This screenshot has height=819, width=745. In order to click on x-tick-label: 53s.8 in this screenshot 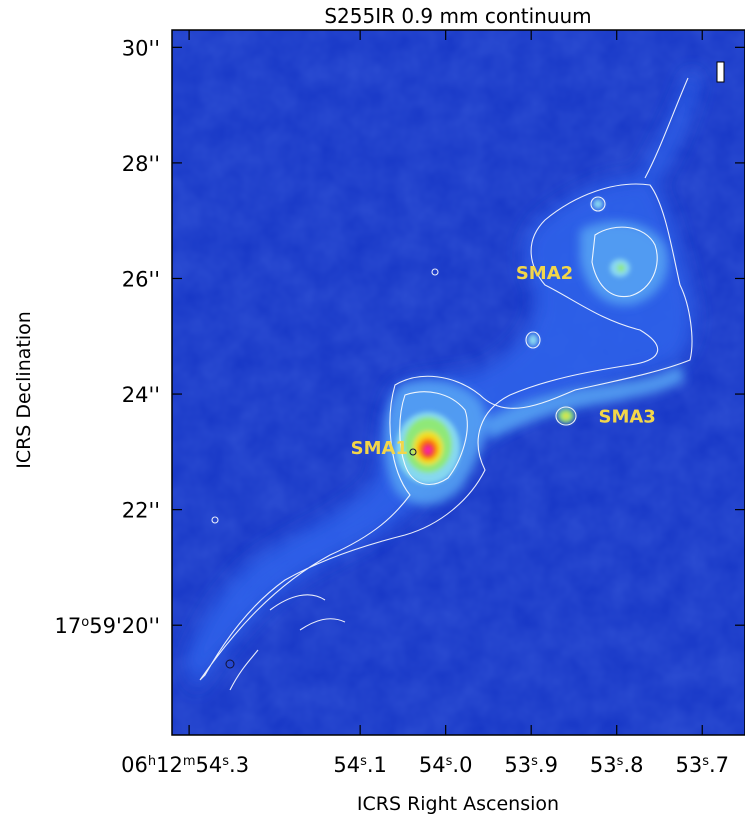, I will do `click(617, 765)`.